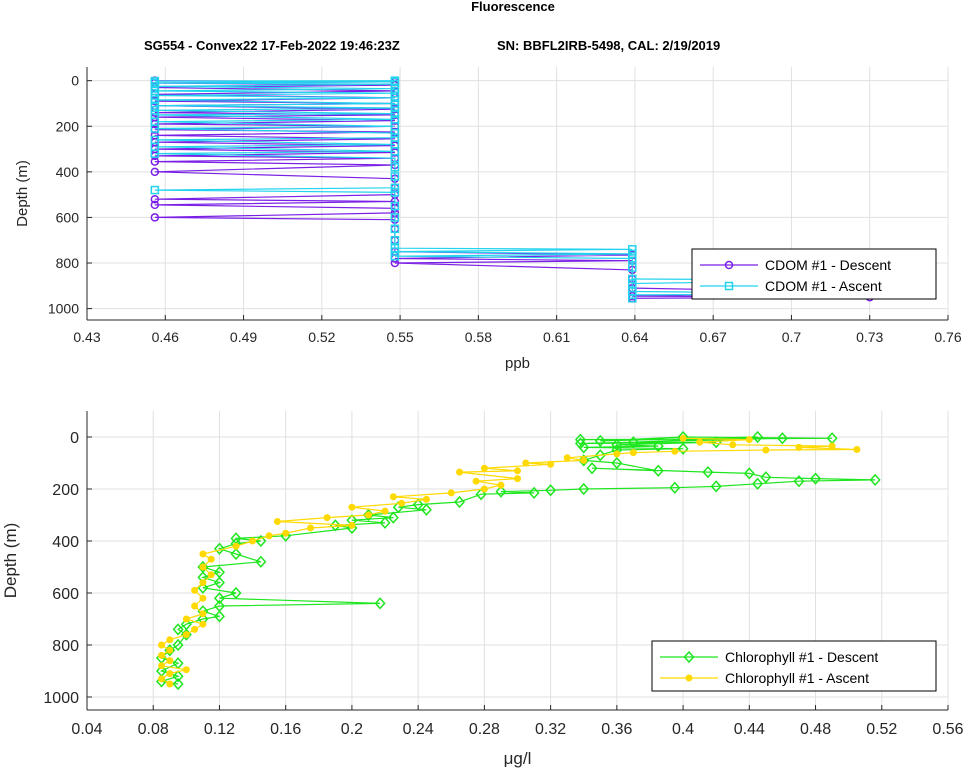 Image resolution: width=971 pixels, height=775 pixels. I want to click on legend-label: Chlorophyll #1 - Ascent, so click(797, 678).